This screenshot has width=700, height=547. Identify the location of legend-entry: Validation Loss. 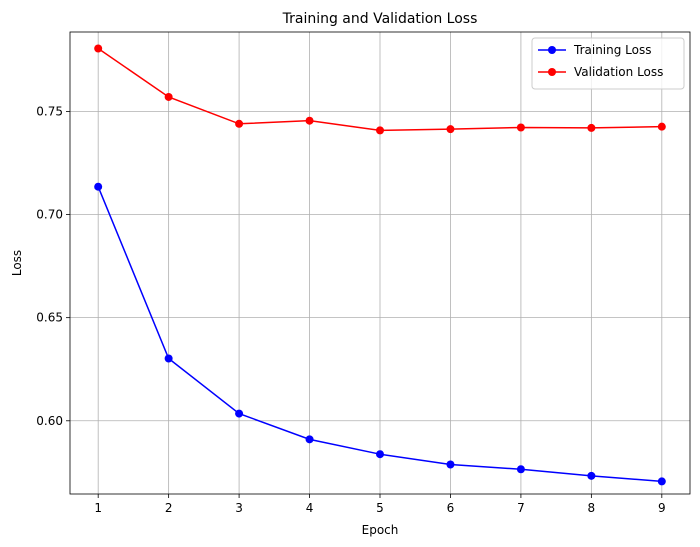
(600, 72).